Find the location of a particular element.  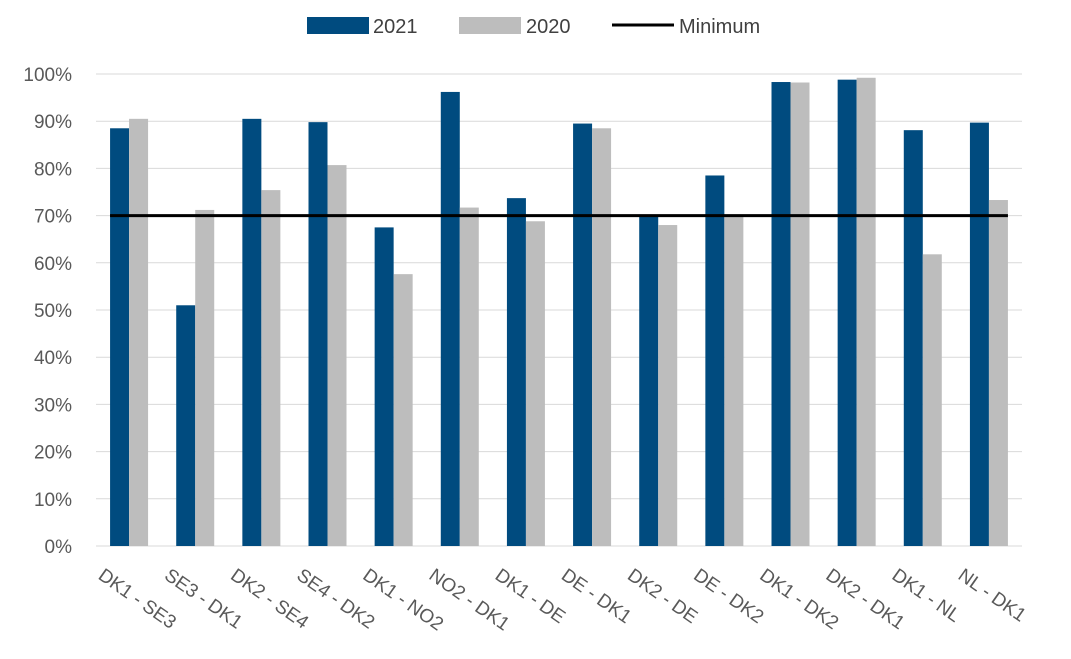

y-tick-label: 0% is located at coordinates (59, 547).